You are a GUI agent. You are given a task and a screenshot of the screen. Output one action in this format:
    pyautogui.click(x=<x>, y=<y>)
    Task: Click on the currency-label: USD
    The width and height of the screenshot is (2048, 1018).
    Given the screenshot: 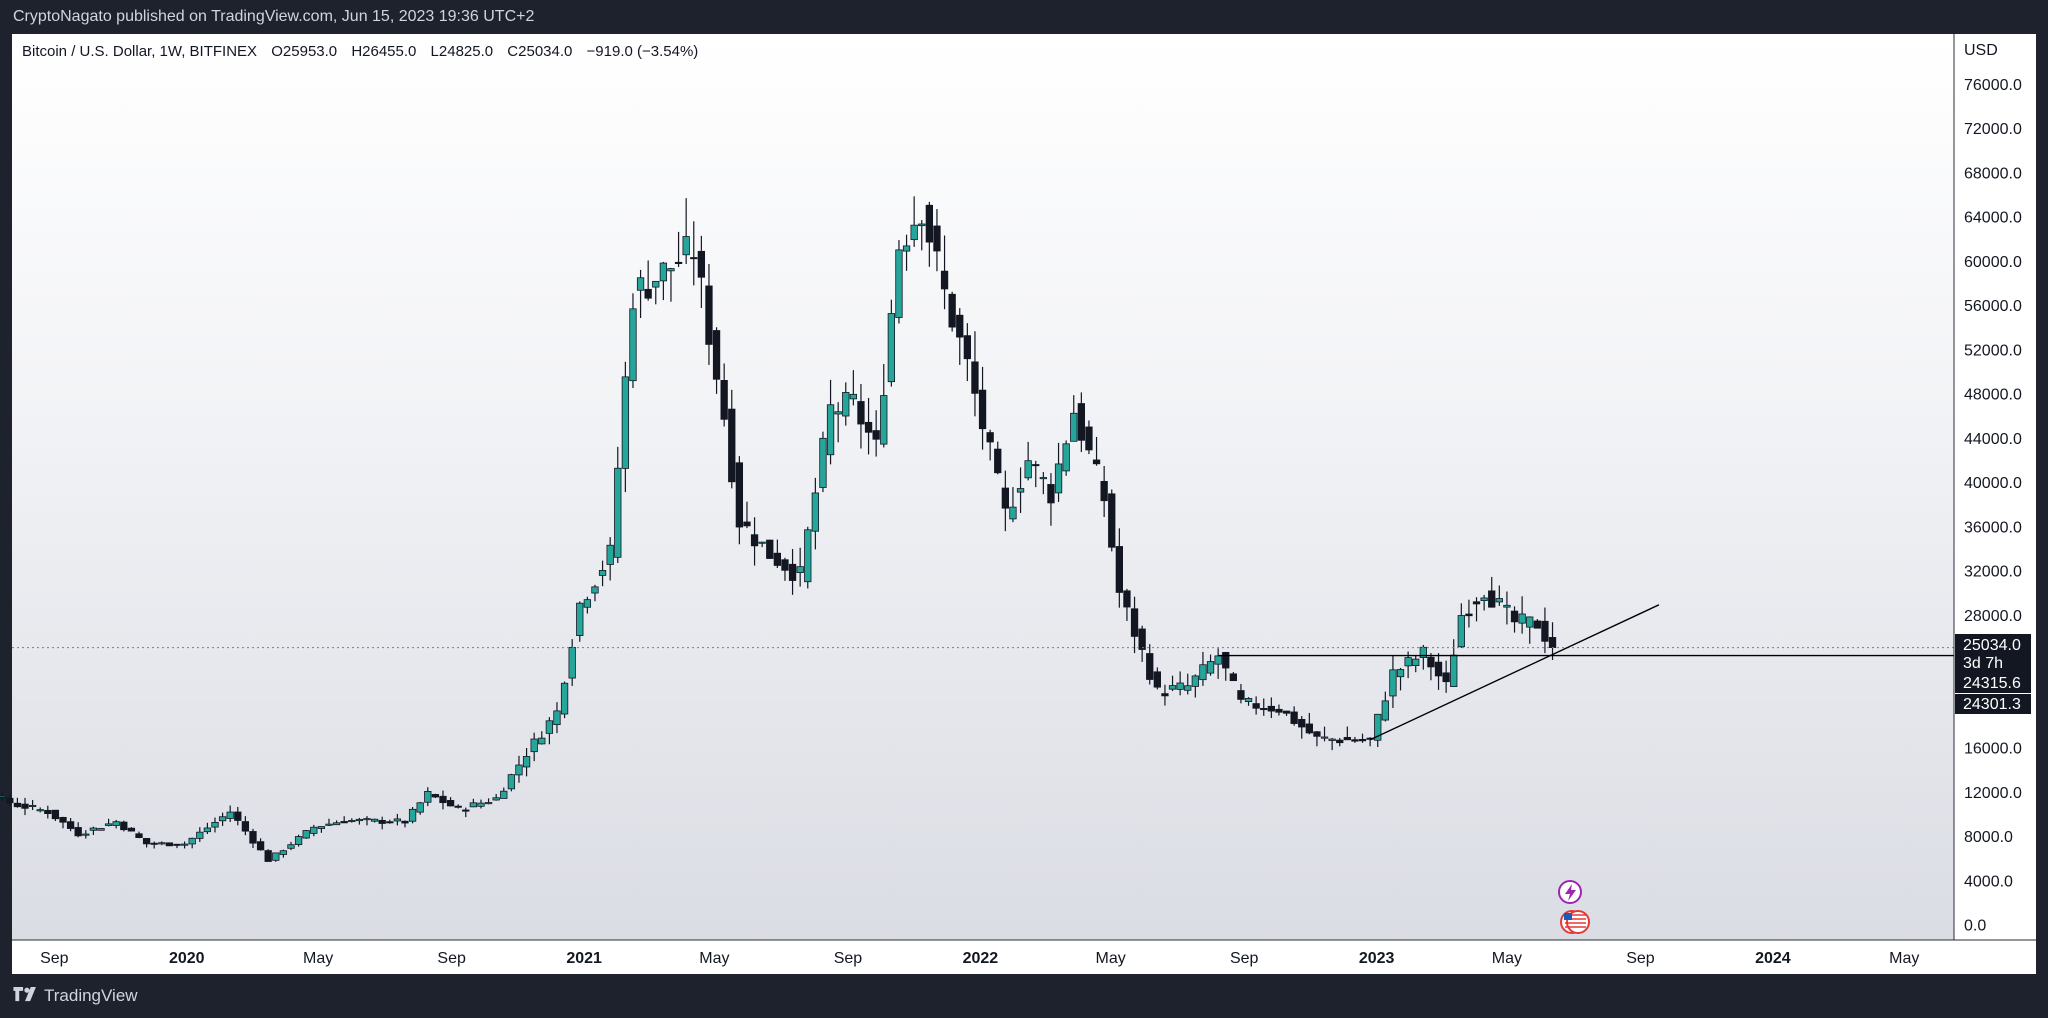 What is the action you would take?
    pyautogui.click(x=1981, y=50)
    